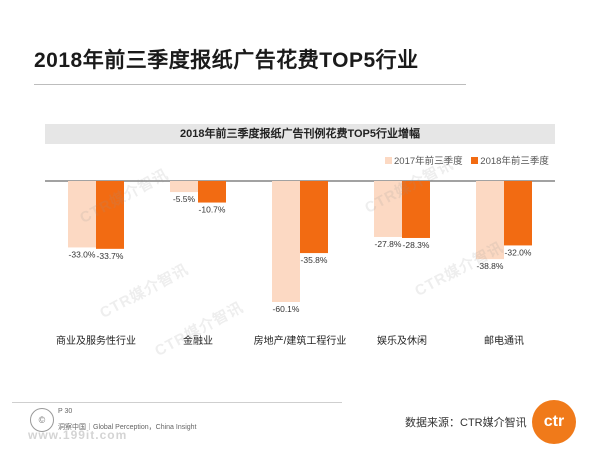 Image resolution: width=600 pixels, height=450 pixels. I want to click on chart-title: 2018年前三季度报纸广告刊例花费TOP5行业增幅, so click(300, 134).